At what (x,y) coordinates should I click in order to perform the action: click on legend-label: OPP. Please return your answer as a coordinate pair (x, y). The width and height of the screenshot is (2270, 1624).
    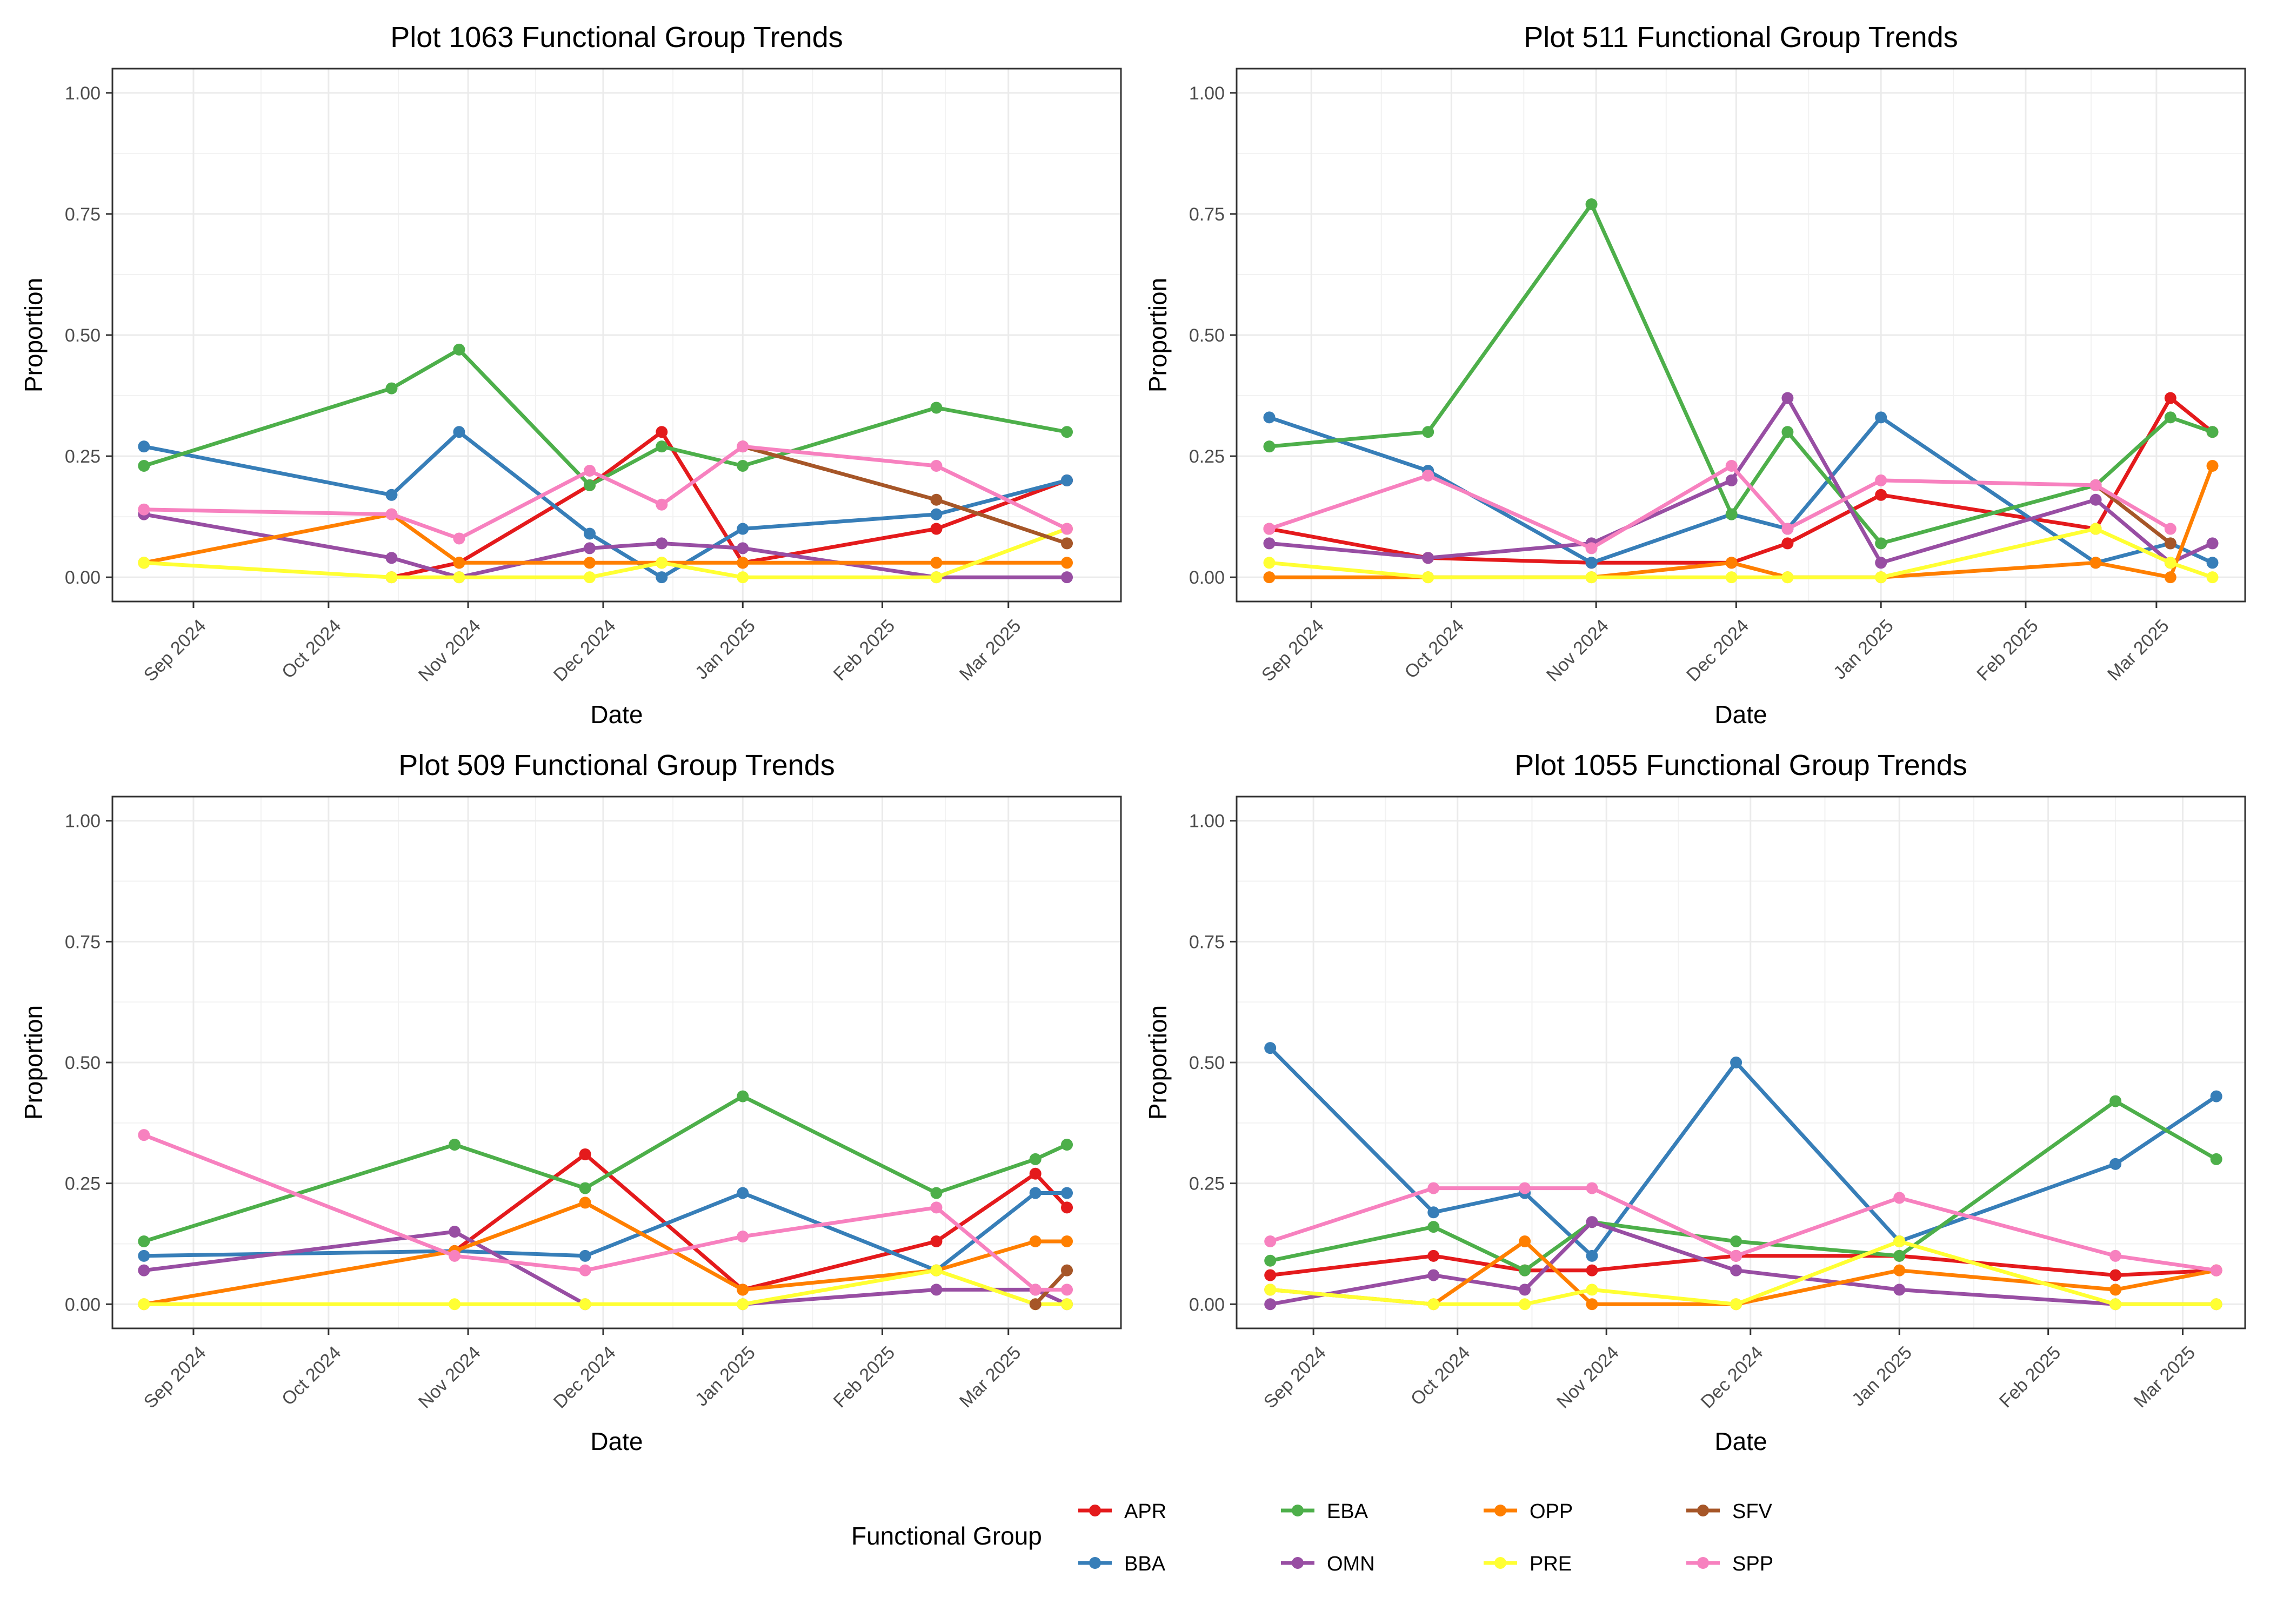
    Looking at the image, I should click on (1551, 1511).